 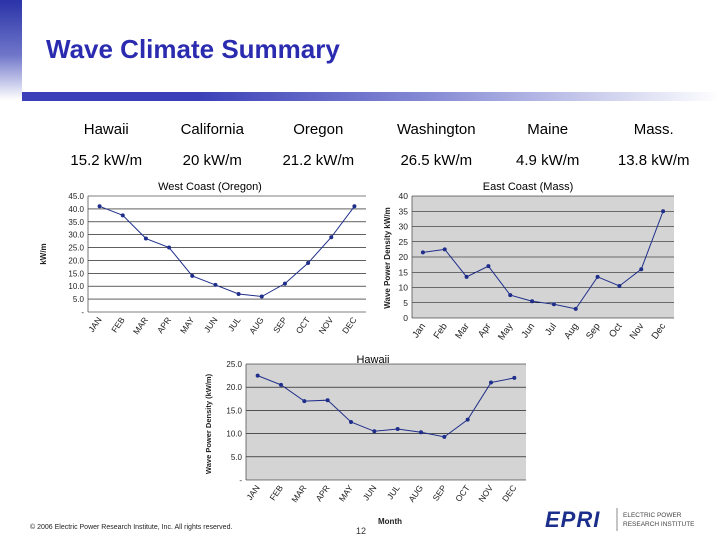 I want to click on chart-title: West Coast (Oregon), so click(x=210, y=187).